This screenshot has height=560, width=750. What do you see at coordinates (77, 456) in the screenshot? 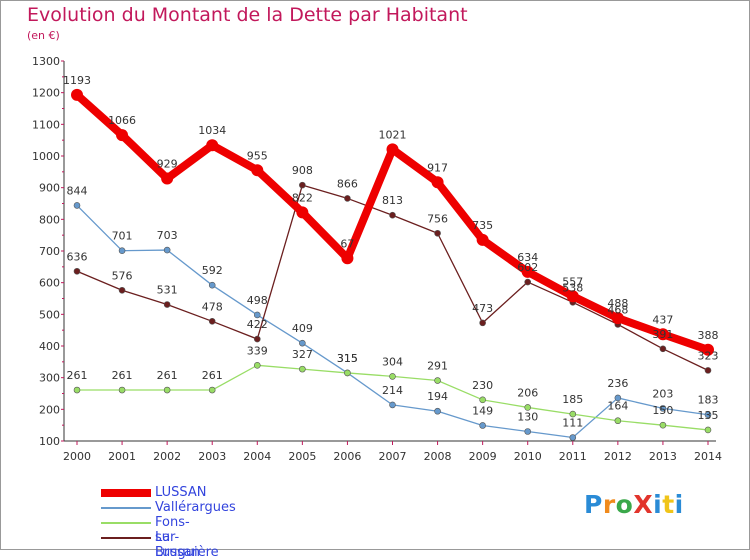
I see `x-tick-label: 2000` at bounding box center [77, 456].